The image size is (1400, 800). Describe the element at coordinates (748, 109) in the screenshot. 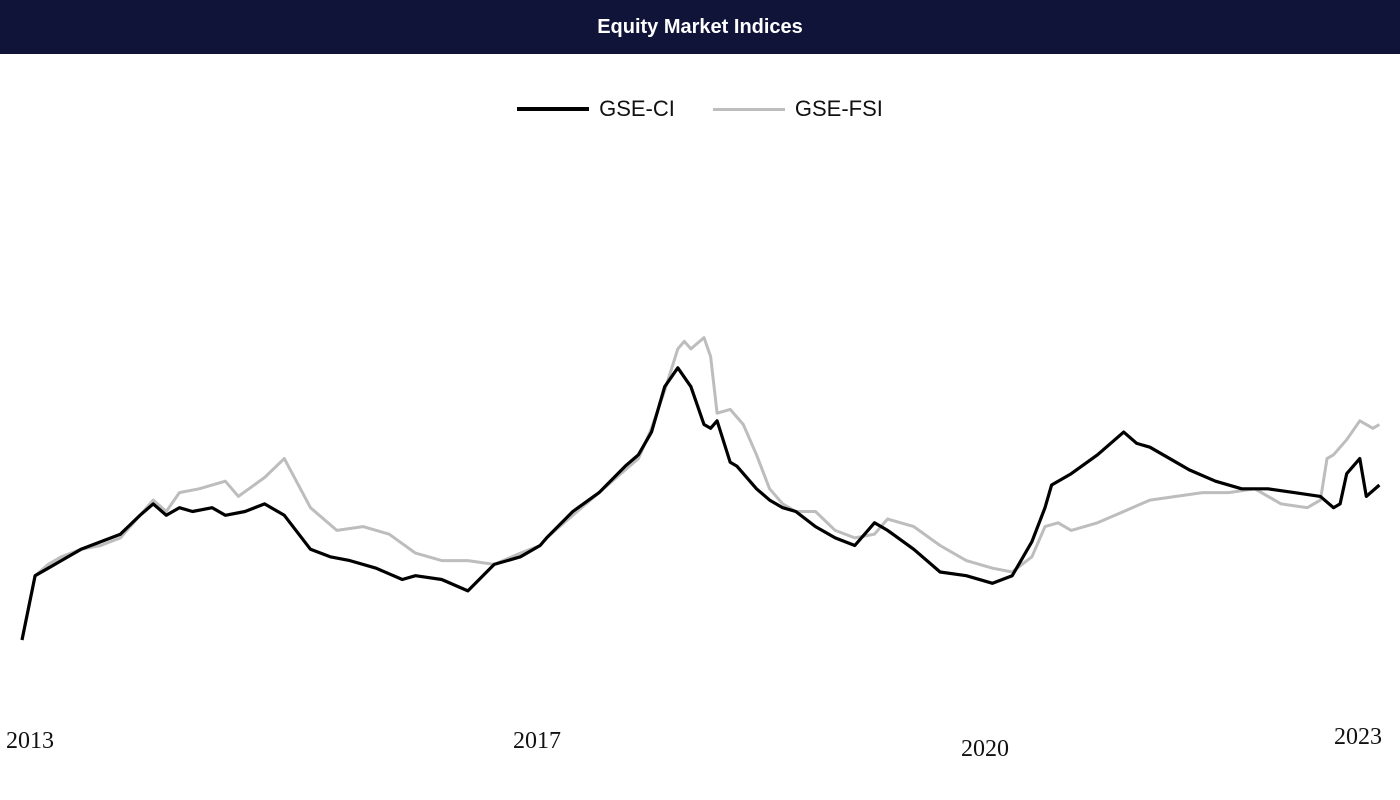

I see `legend-swatch-gse-fsi` at that location.